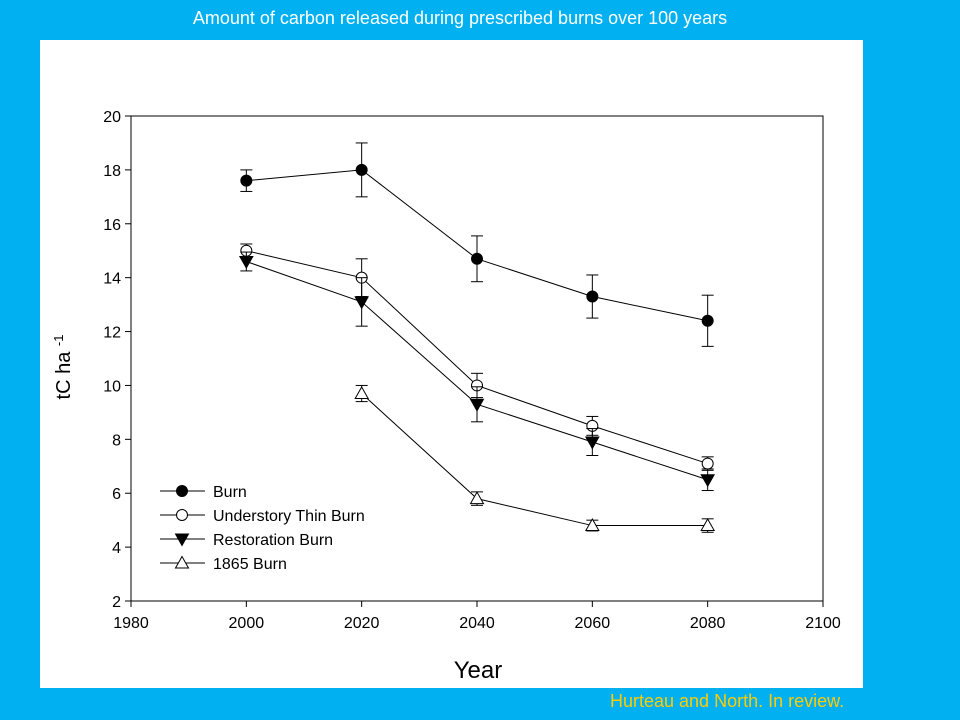  Describe the element at coordinates (477, 623) in the screenshot. I see `x-tick-label: 2040` at that location.